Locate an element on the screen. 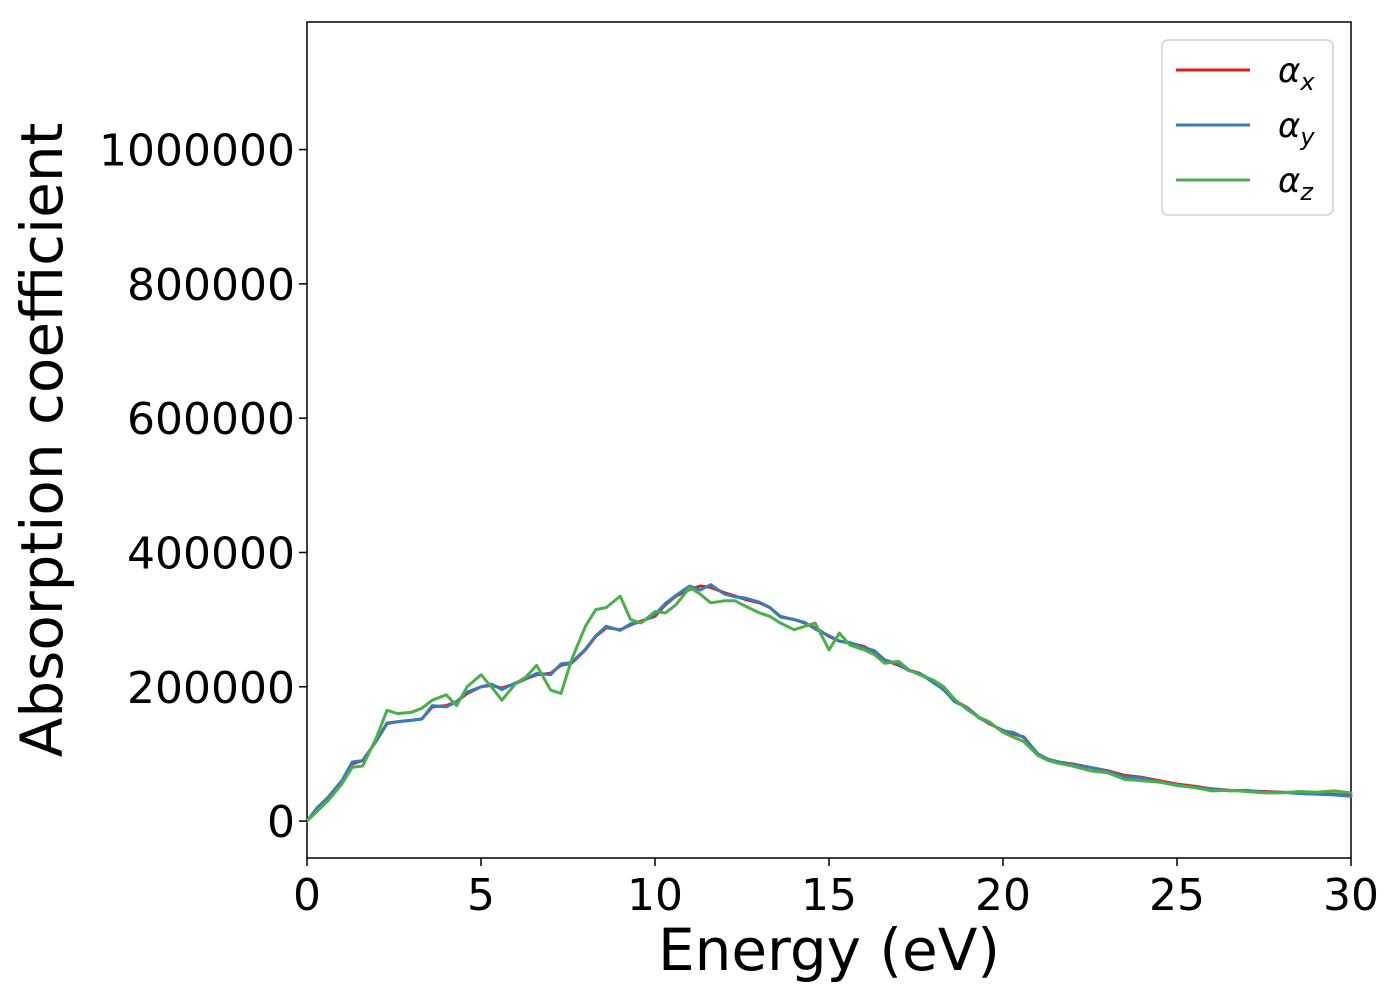 This screenshot has width=1400, height=1000. x-axis-label: Energy (eV) is located at coordinates (829, 950).